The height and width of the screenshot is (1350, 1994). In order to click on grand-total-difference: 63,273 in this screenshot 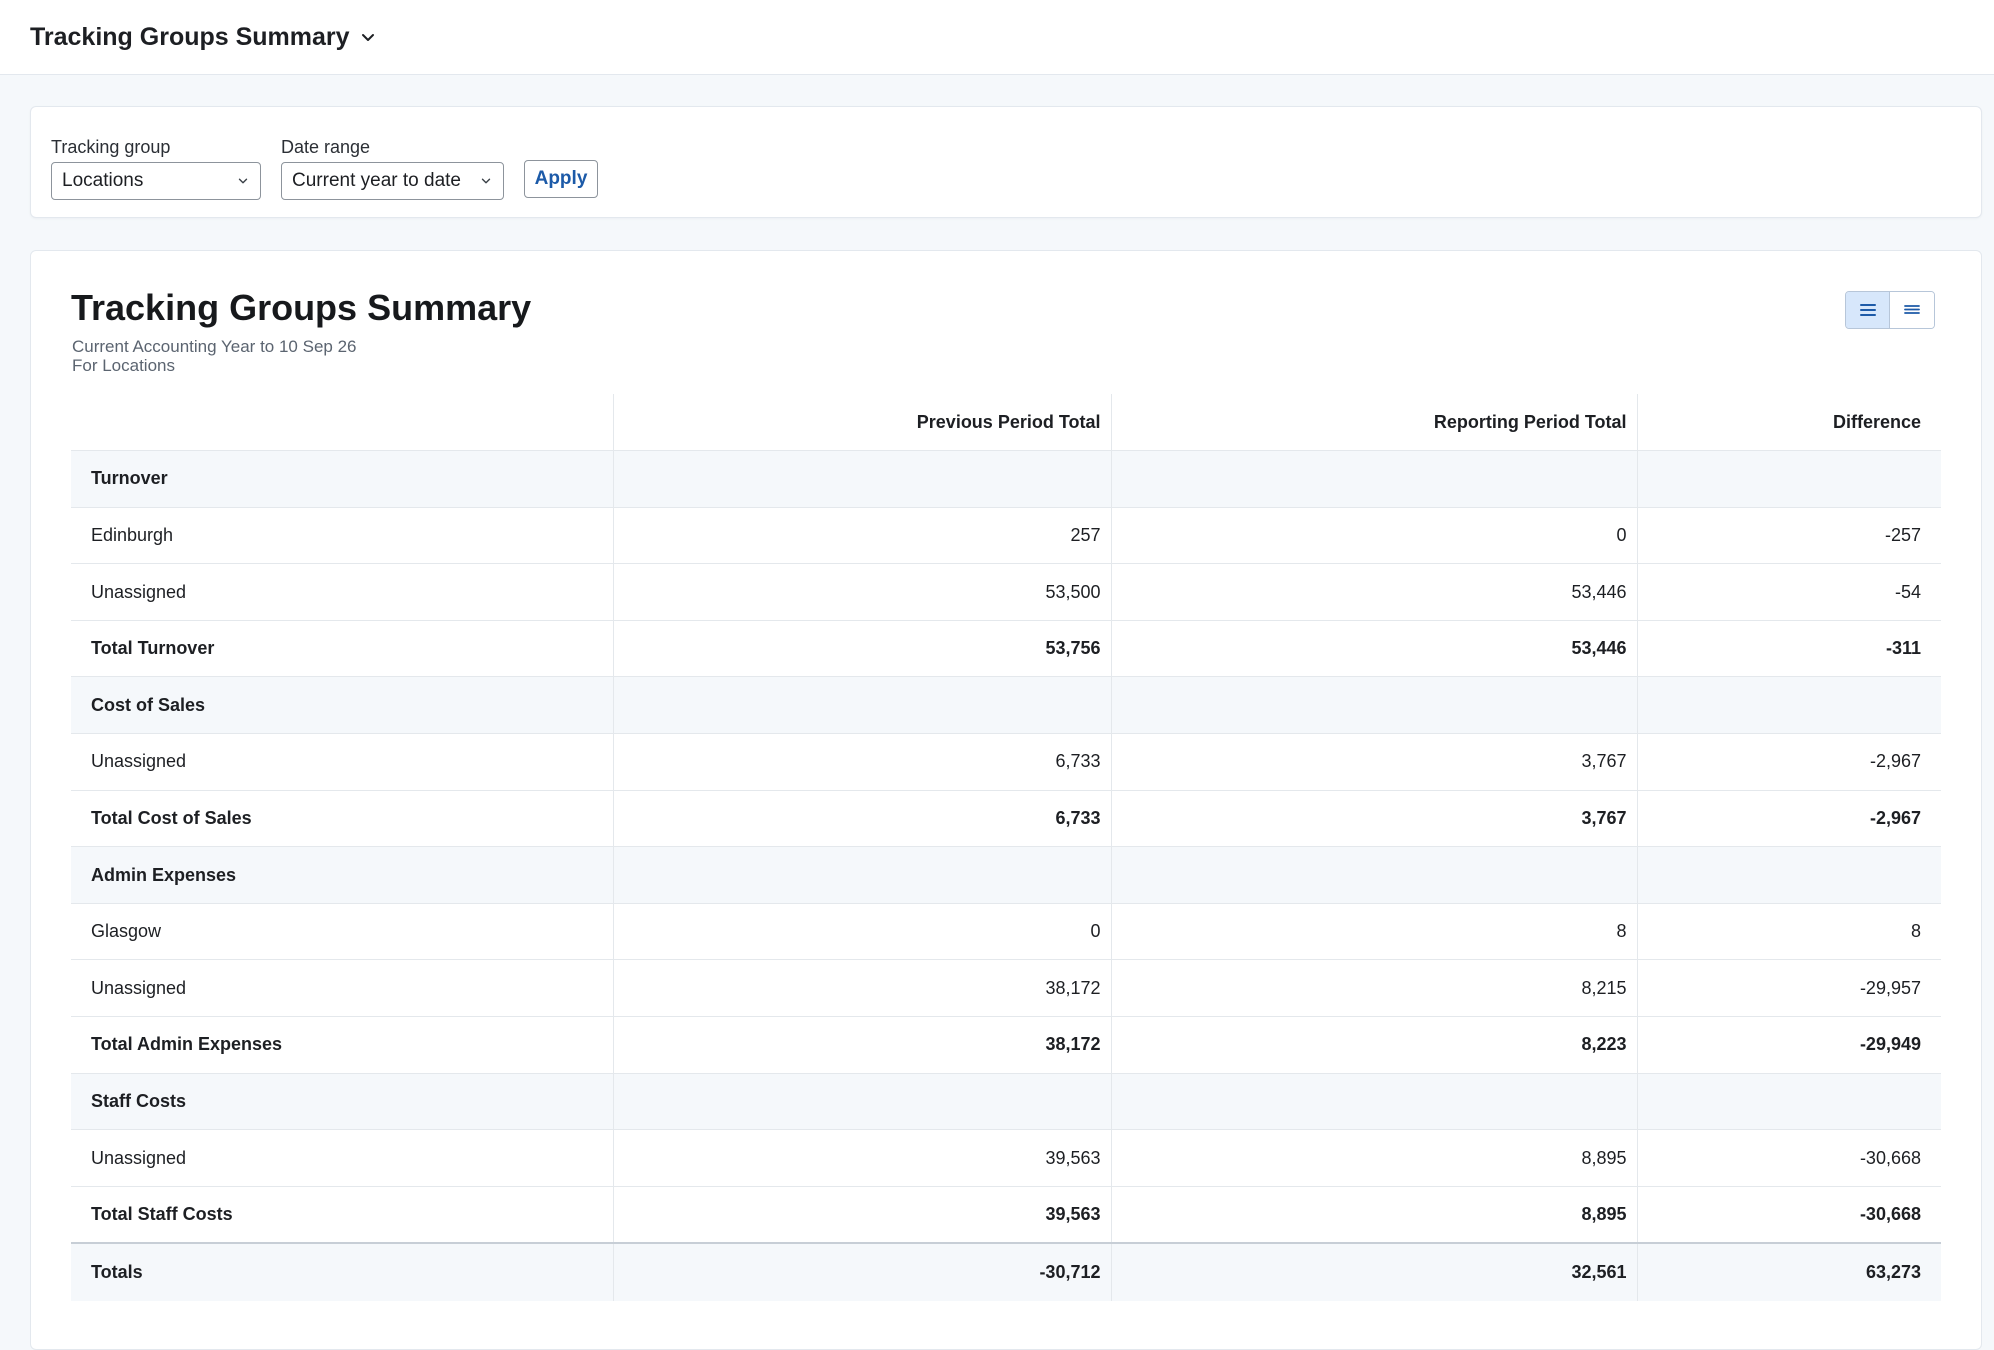, I will do `click(1788, 1271)`.